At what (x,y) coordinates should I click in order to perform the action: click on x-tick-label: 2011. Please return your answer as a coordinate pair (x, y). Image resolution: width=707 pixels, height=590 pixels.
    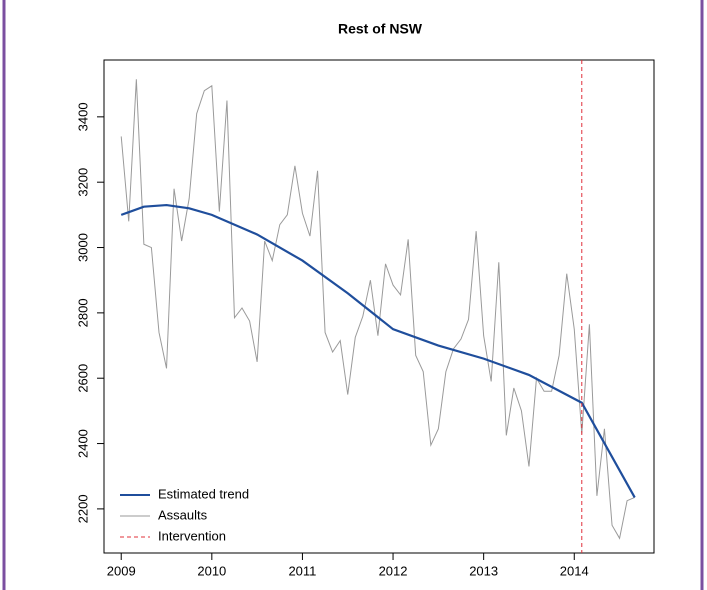
    Looking at the image, I should click on (302, 570).